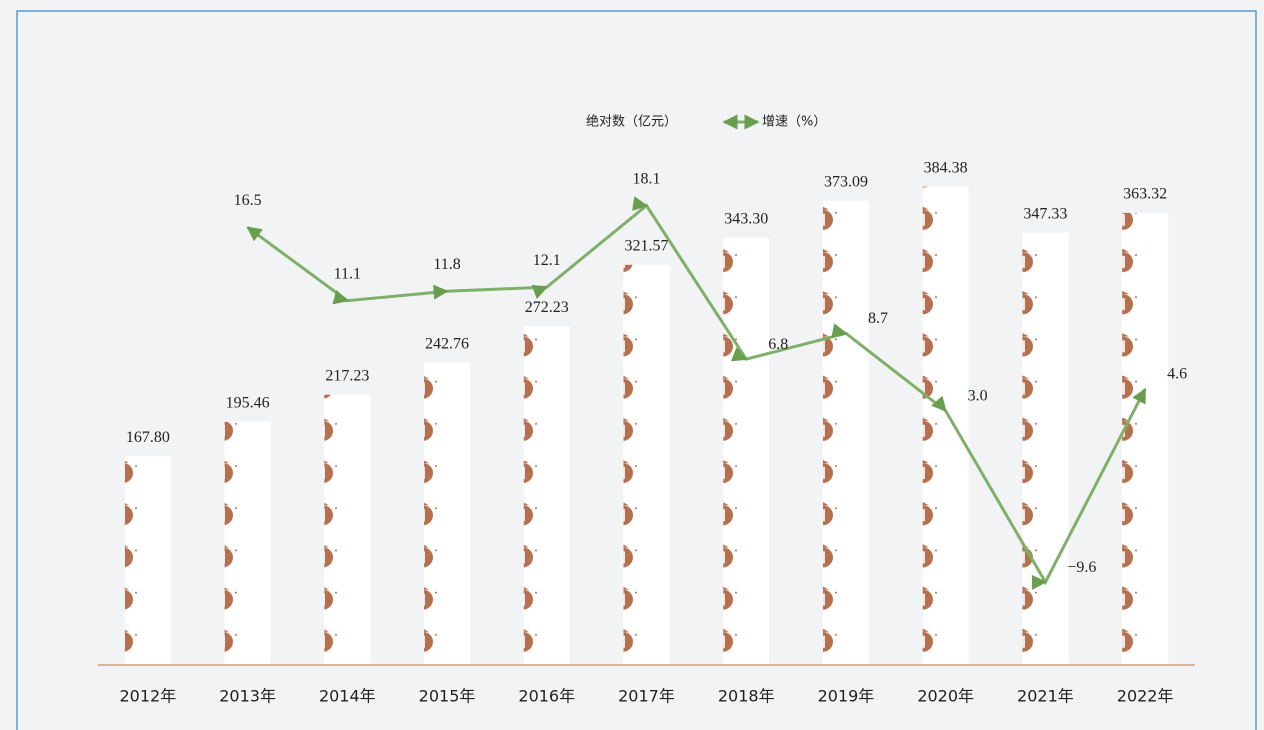  I want to click on bar-value-label: 373.09, so click(846, 181).